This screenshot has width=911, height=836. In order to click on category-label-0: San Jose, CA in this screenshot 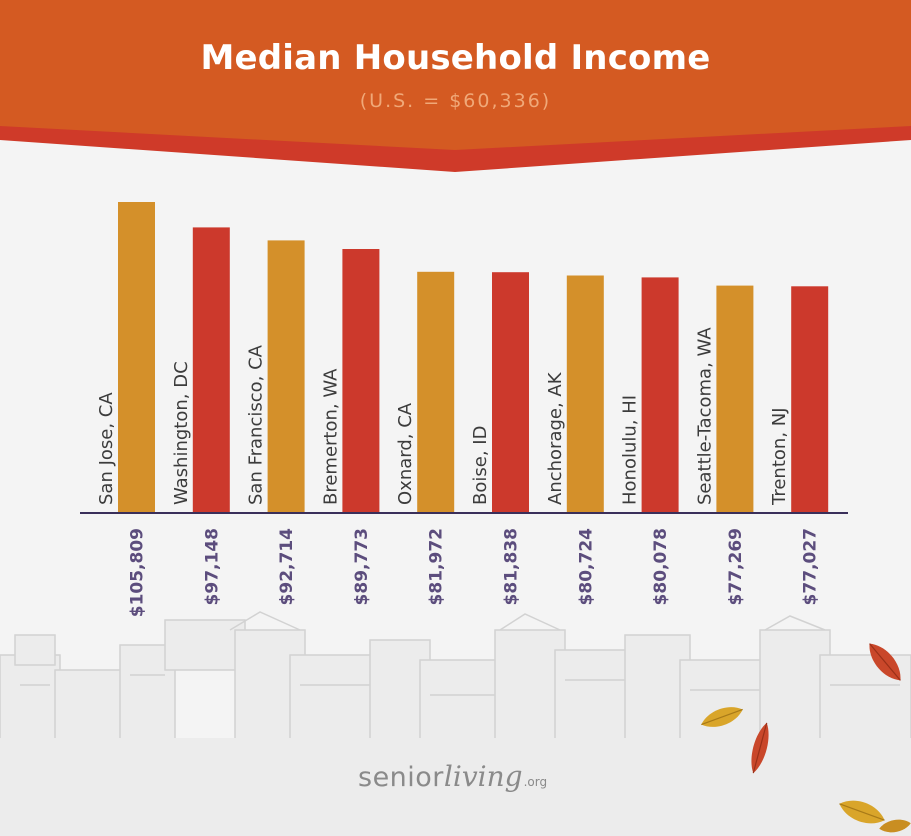, I will do `click(106, 448)`.